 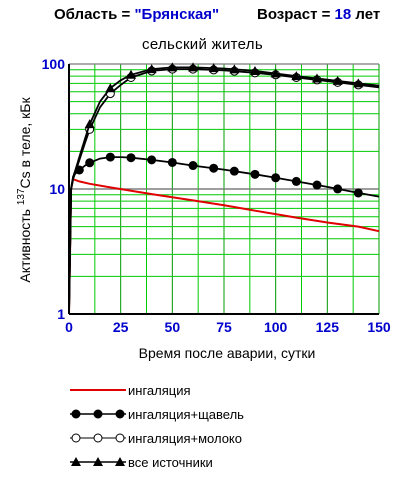 I want to click on legend-item-all-sources: все источники, so click(x=200, y=462).